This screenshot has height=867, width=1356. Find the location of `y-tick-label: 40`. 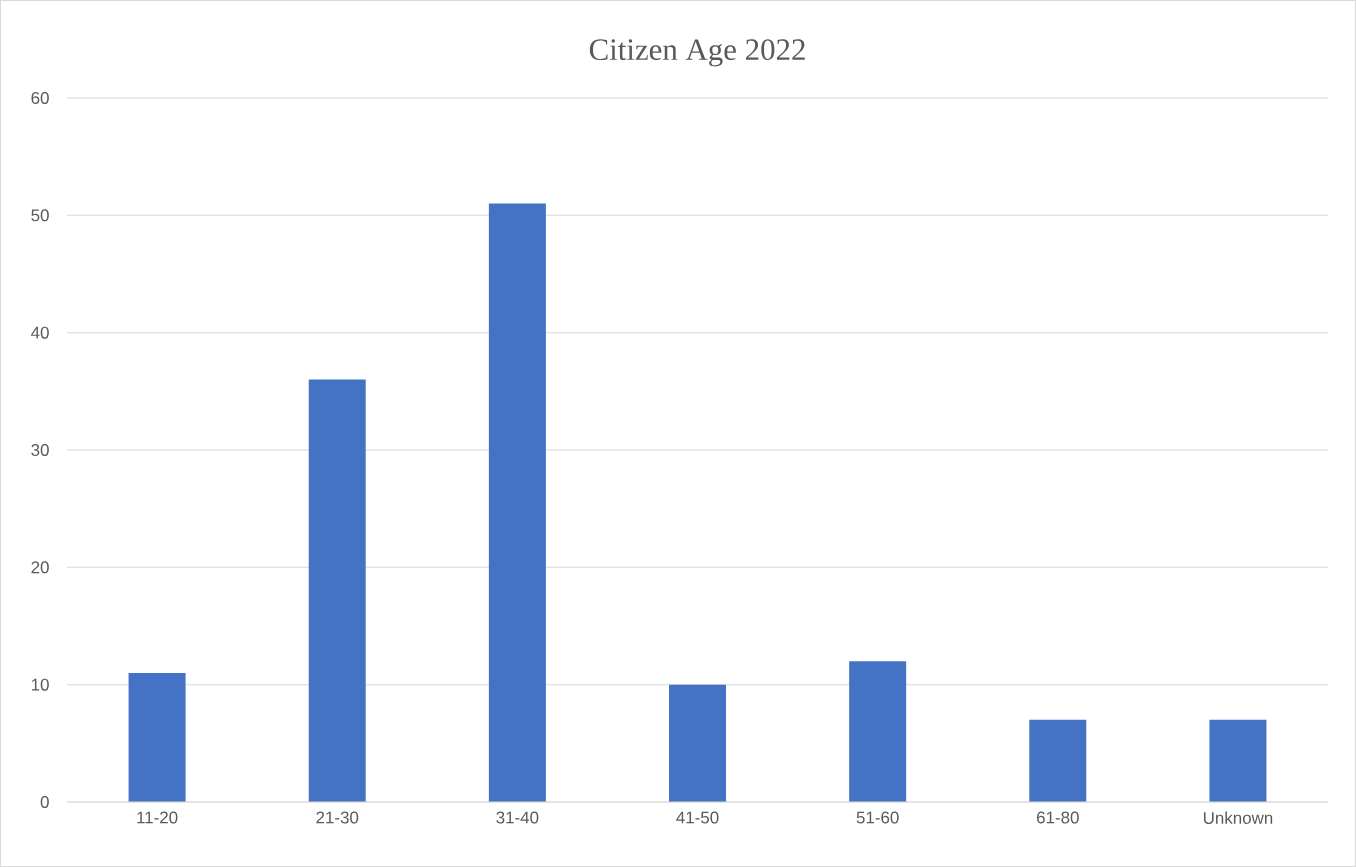

y-tick-label: 40 is located at coordinates (40, 332).